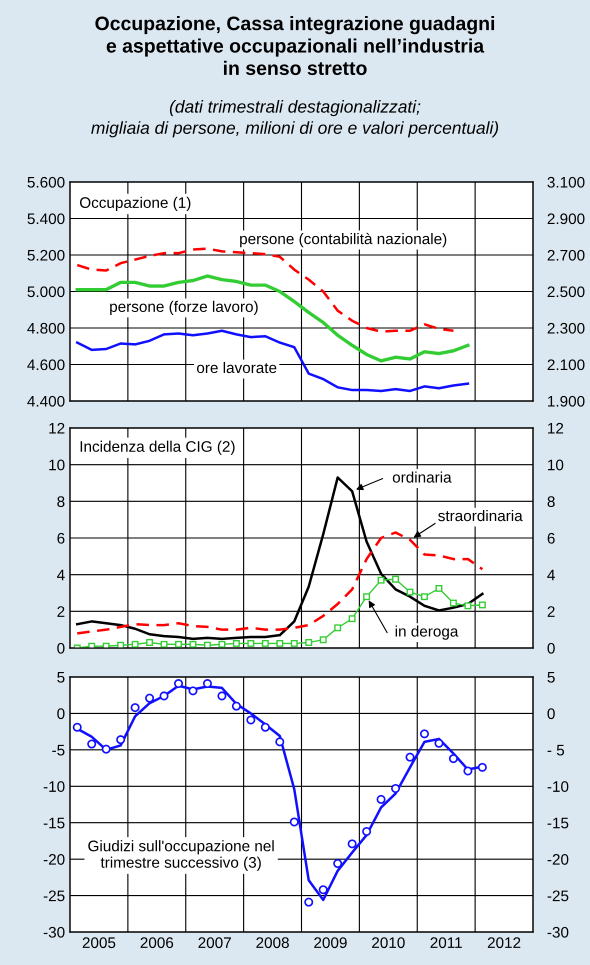 This screenshot has width=590, height=965. Describe the element at coordinates (551, 502) in the screenshot. I see `y2-tick-label: 8` at that location.